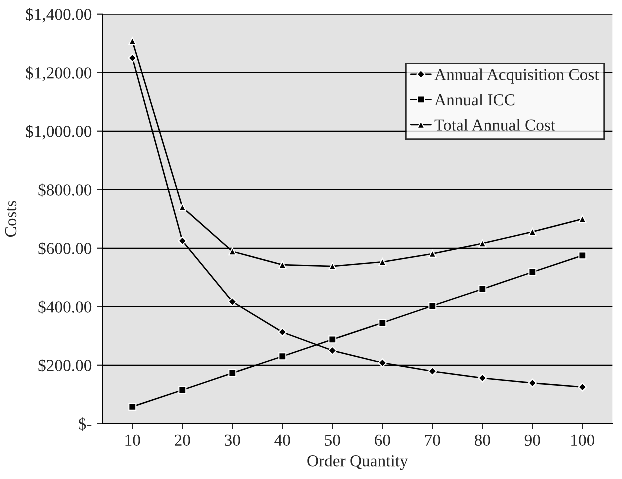  Describe the element at coordinates (432, 440) in the screenshot. I see `x-tick-label: 70` at that location.